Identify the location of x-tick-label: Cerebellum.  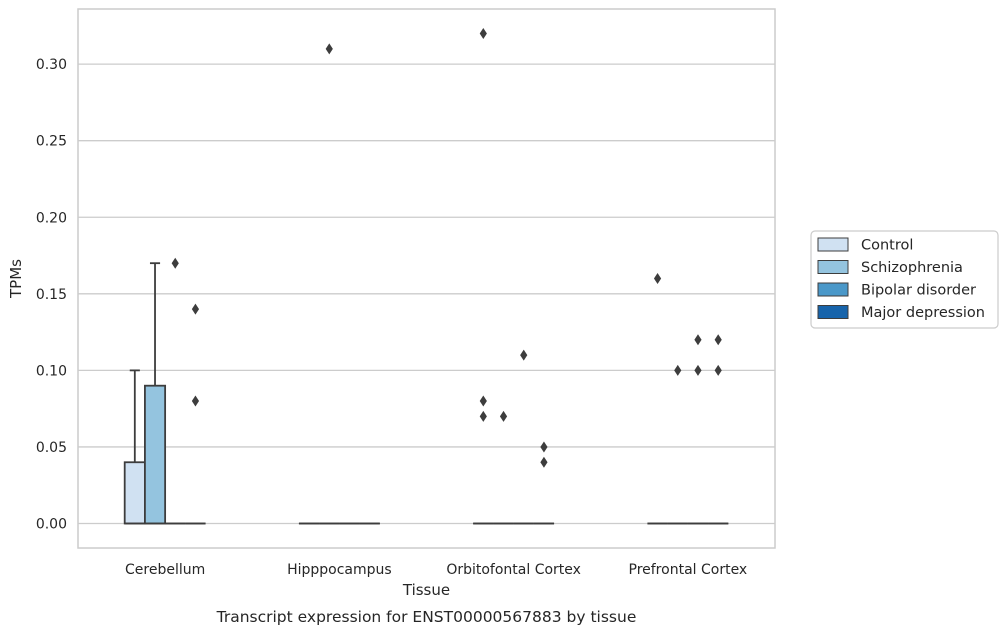
(165, 570).